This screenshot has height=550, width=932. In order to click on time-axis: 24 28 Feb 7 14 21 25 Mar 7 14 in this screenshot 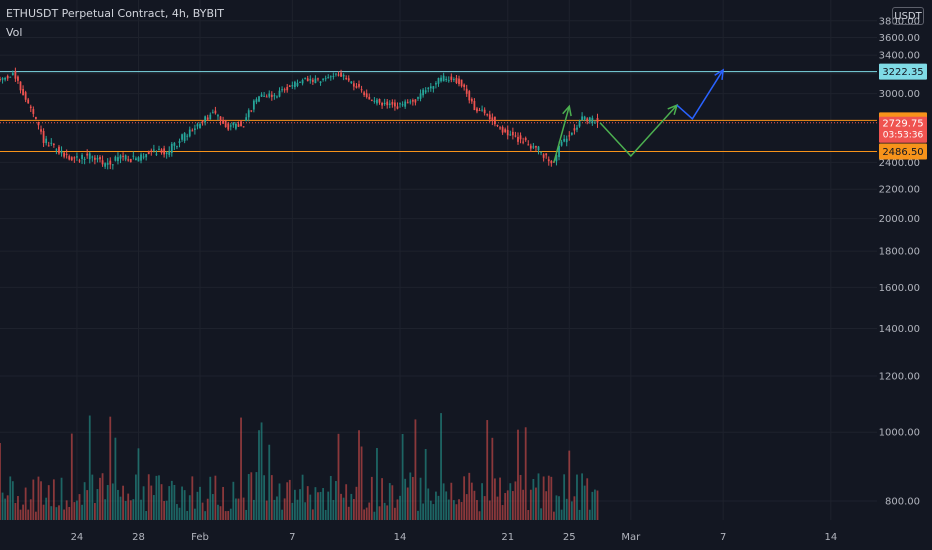, I will do `click(438, 535)`.